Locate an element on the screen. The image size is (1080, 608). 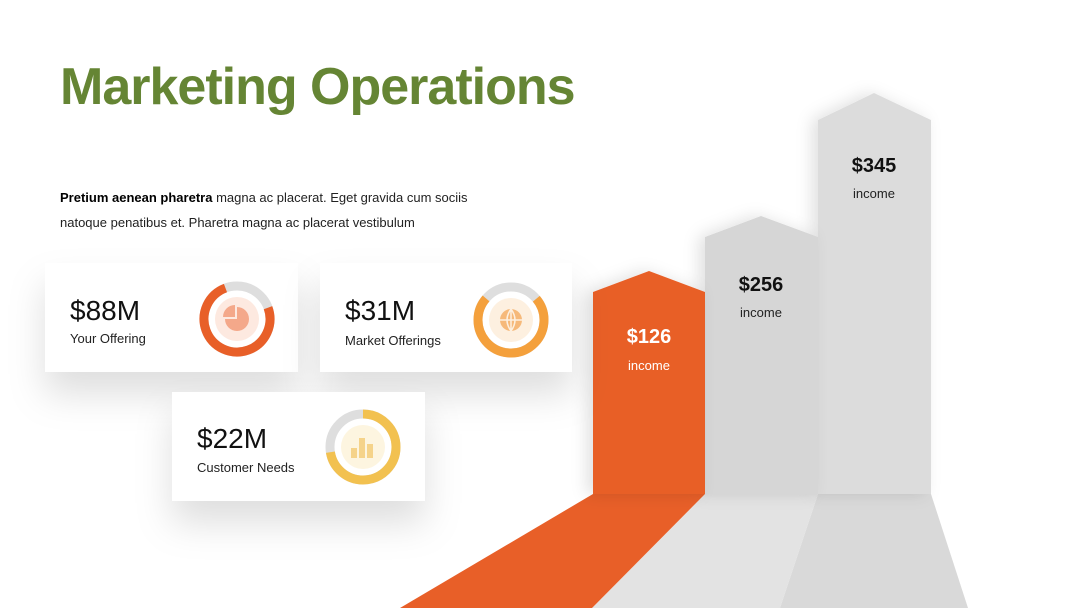
step-value: $256 is located at coordinates (761, 285).